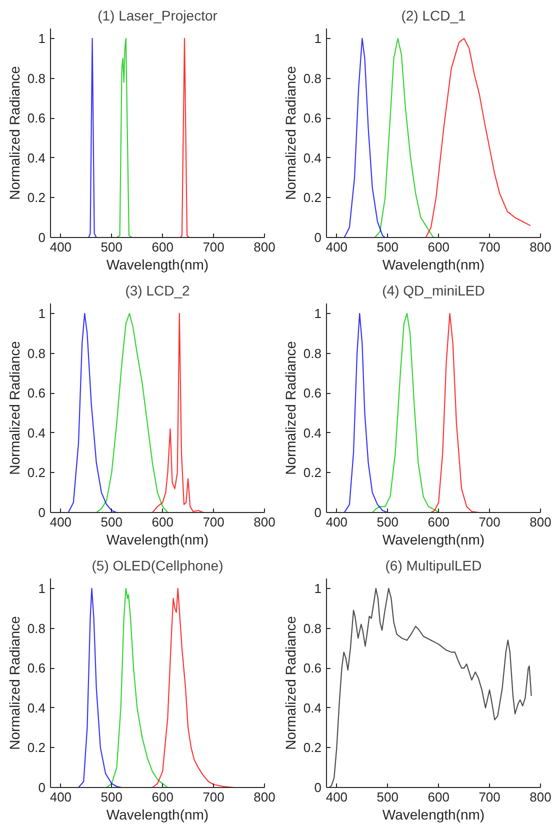 This screenshot has height=826, width=553. I want to click on chart-title: (3) LCD_2, so click(157, 290).